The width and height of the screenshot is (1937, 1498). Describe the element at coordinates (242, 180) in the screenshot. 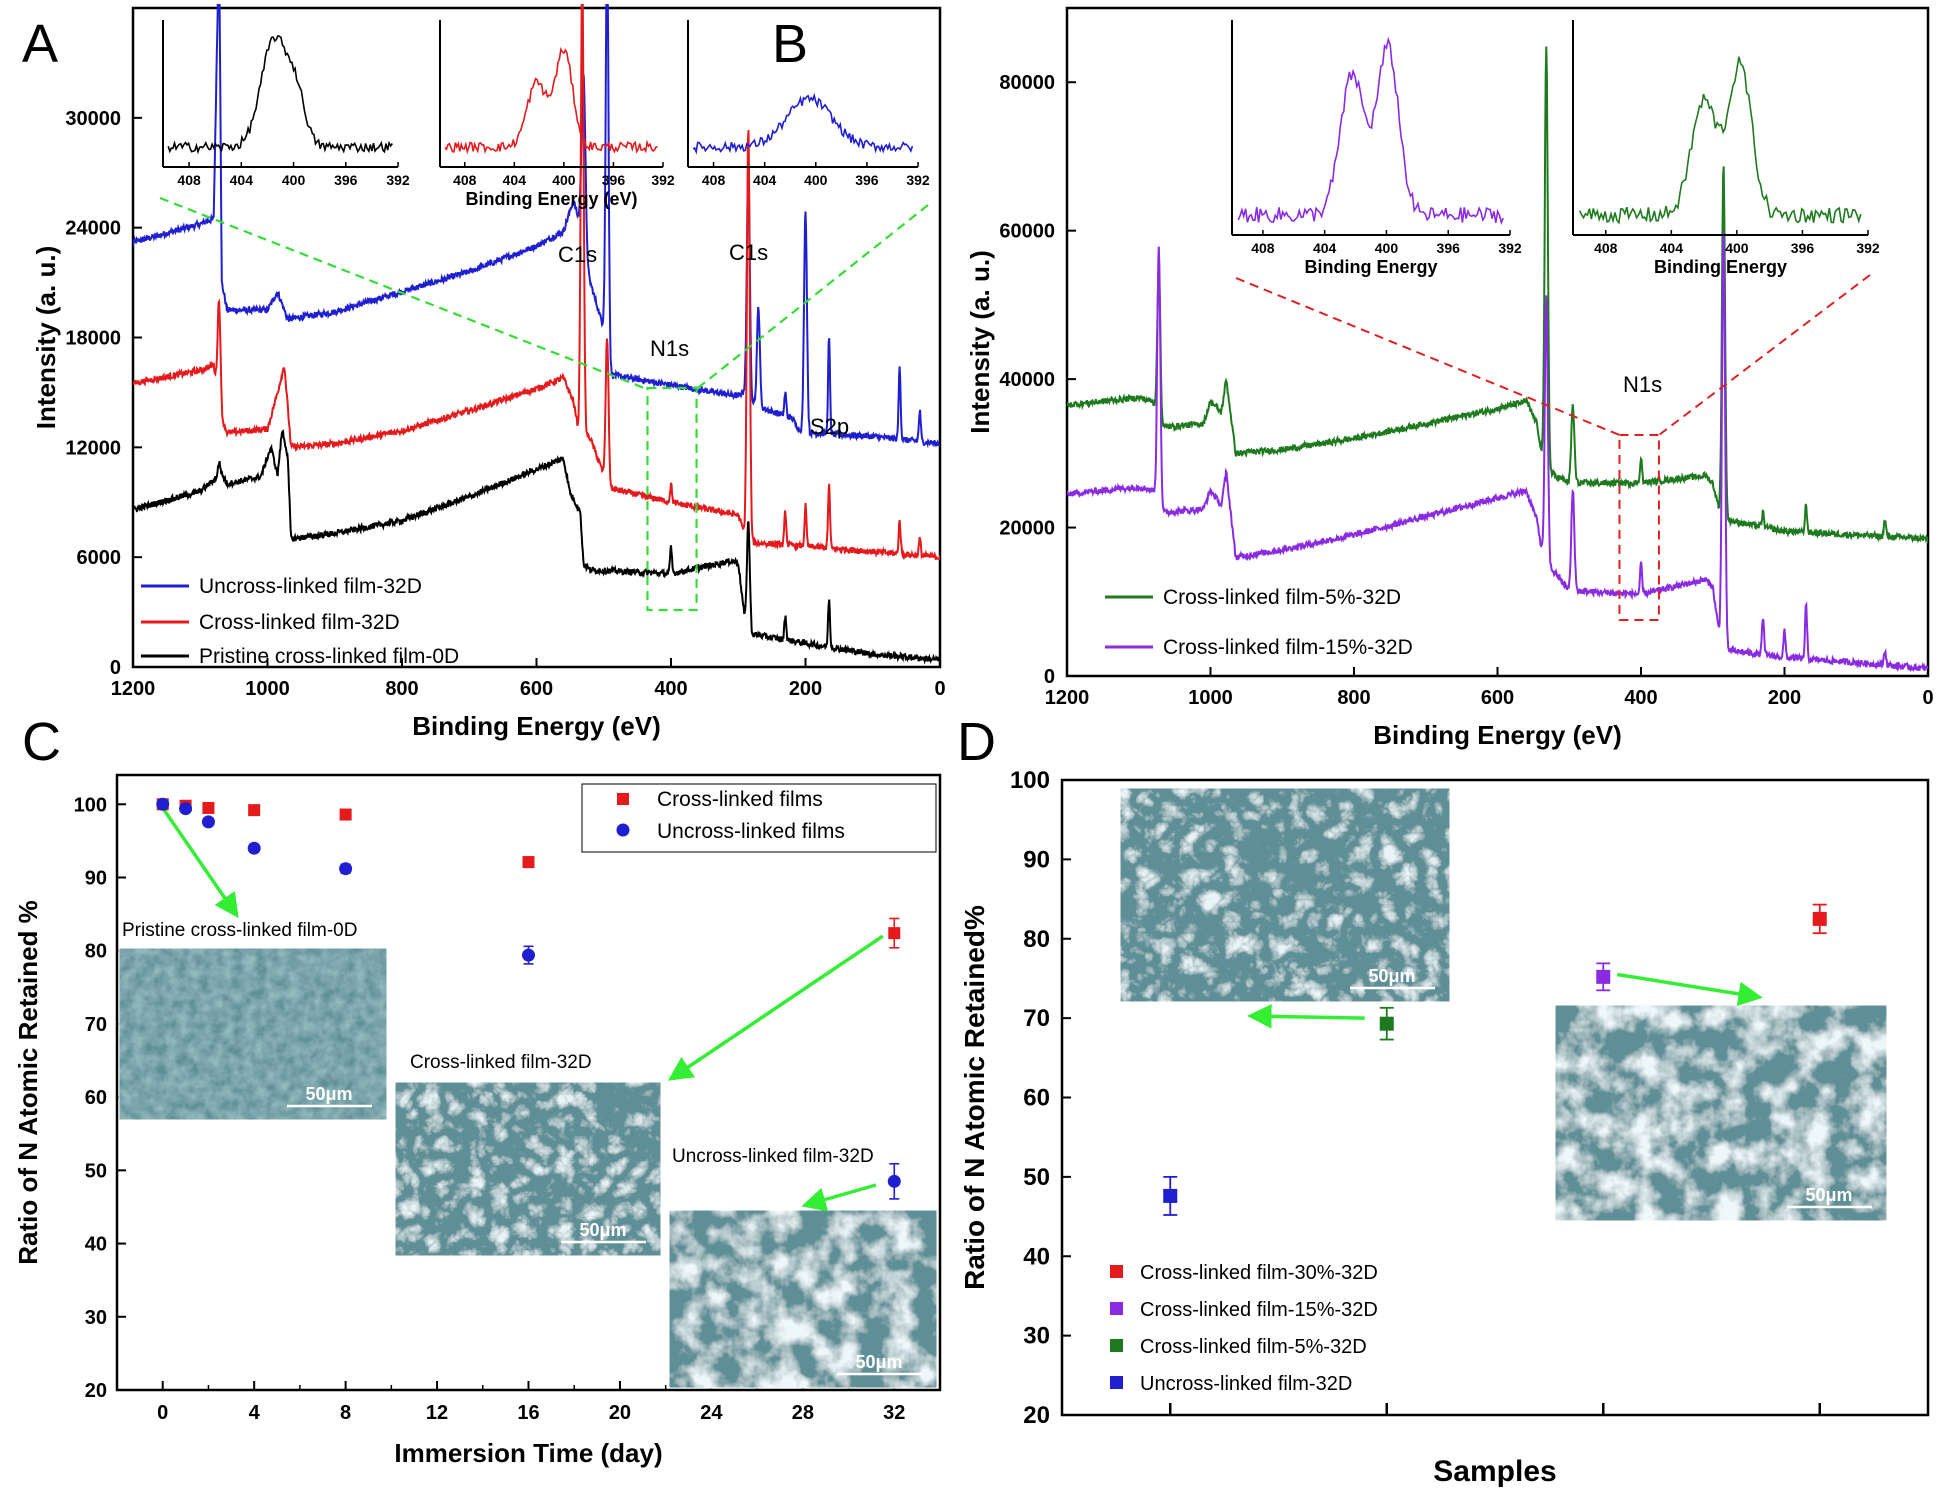

I see `panel-a-inset-1-tick-label: 404` at that location.